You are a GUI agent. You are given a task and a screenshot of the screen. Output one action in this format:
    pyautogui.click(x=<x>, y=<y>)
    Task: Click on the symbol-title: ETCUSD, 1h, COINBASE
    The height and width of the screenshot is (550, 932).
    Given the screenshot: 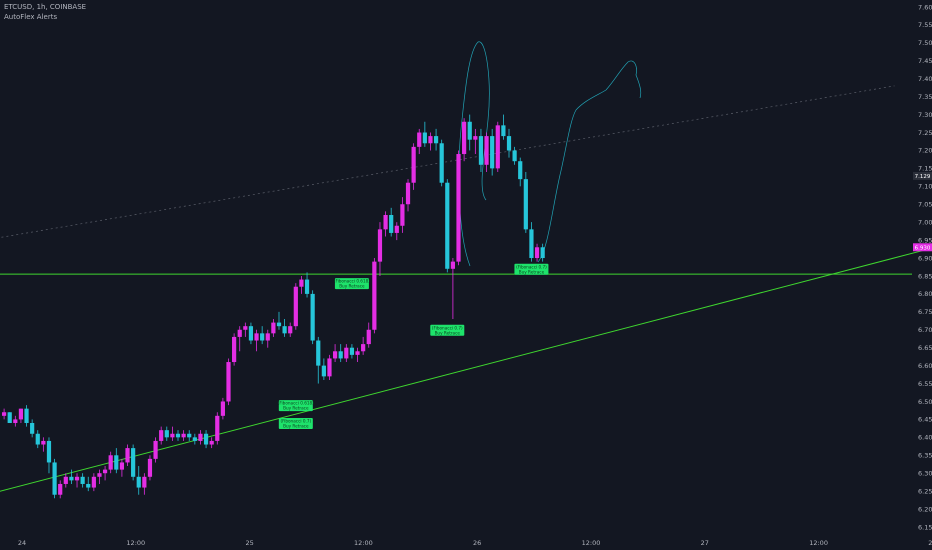 What is the action you would take?
    pyautogui.click(x=45, y=7)
    